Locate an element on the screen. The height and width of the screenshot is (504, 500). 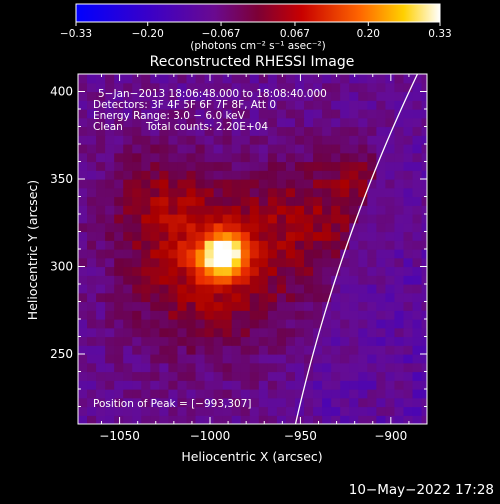
colorbar-unit-label: (photons cm⁻² s⁻¹ asec⁻²) is located at coordinates (257, 46).